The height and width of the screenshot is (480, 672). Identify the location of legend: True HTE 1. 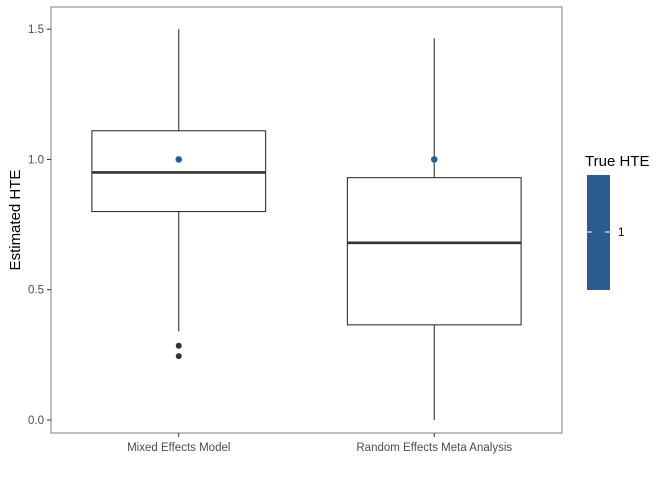
(617, 221).